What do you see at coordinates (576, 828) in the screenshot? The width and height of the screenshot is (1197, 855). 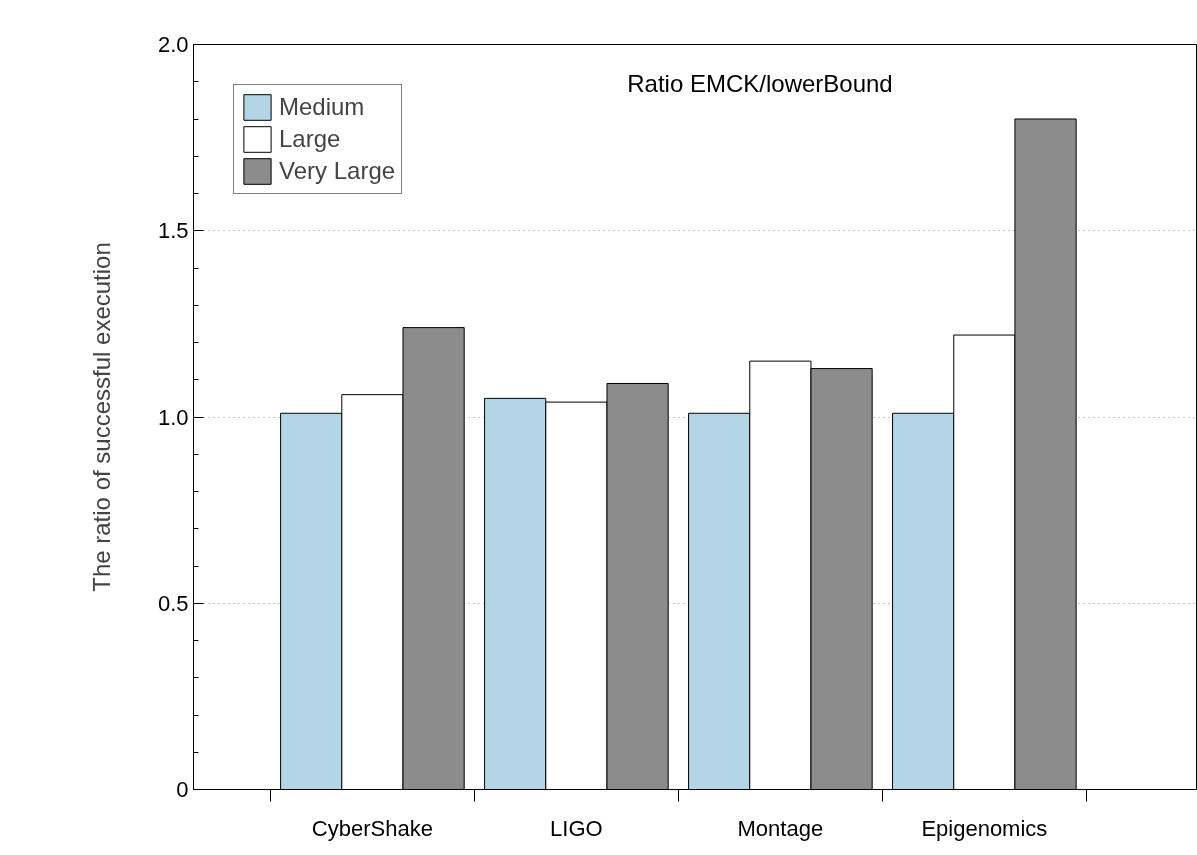 I see `x-tick-label: LIGO` at bounding box center [576, 828].